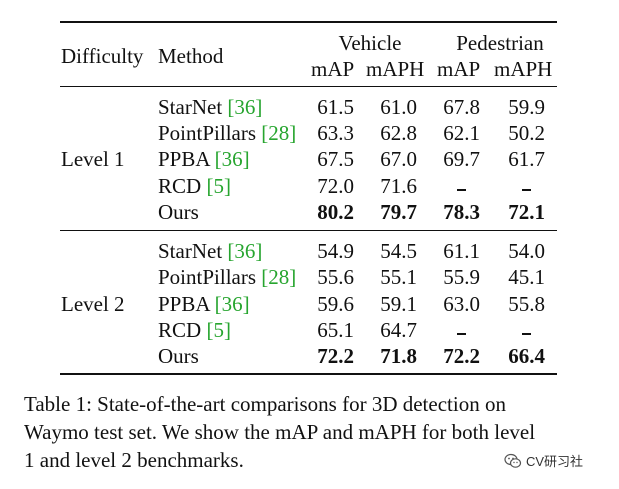 Image resolution: width=619 pixels, height=489 pixels. What do you see at coordinates (370, 43) in the screenshot?
I see `header-vehicle: Vehicle` at bounding box center [370, 43].